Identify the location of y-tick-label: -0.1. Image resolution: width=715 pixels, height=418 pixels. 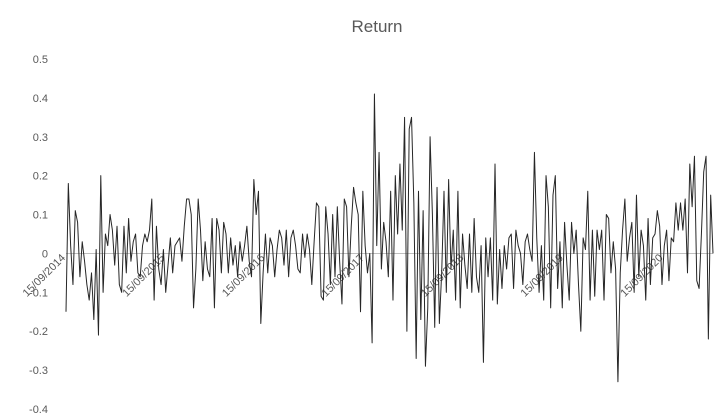
(38, 293).